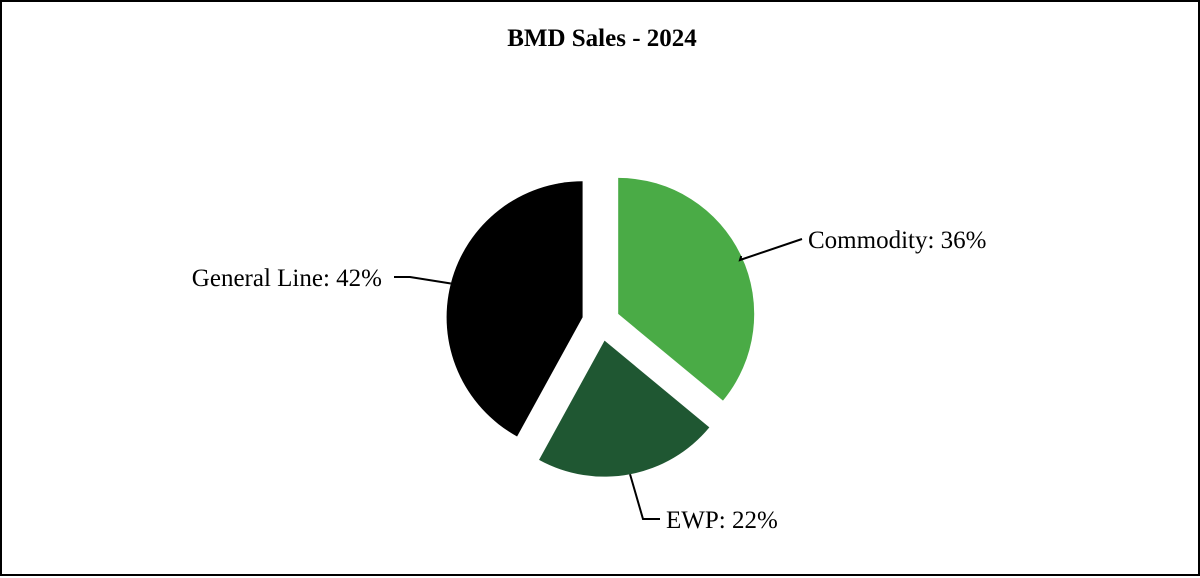  Describe the element at coordinates (897, 240) in the screenshot. I see `slice-label-commodity: Commodity: 36%` at that location.